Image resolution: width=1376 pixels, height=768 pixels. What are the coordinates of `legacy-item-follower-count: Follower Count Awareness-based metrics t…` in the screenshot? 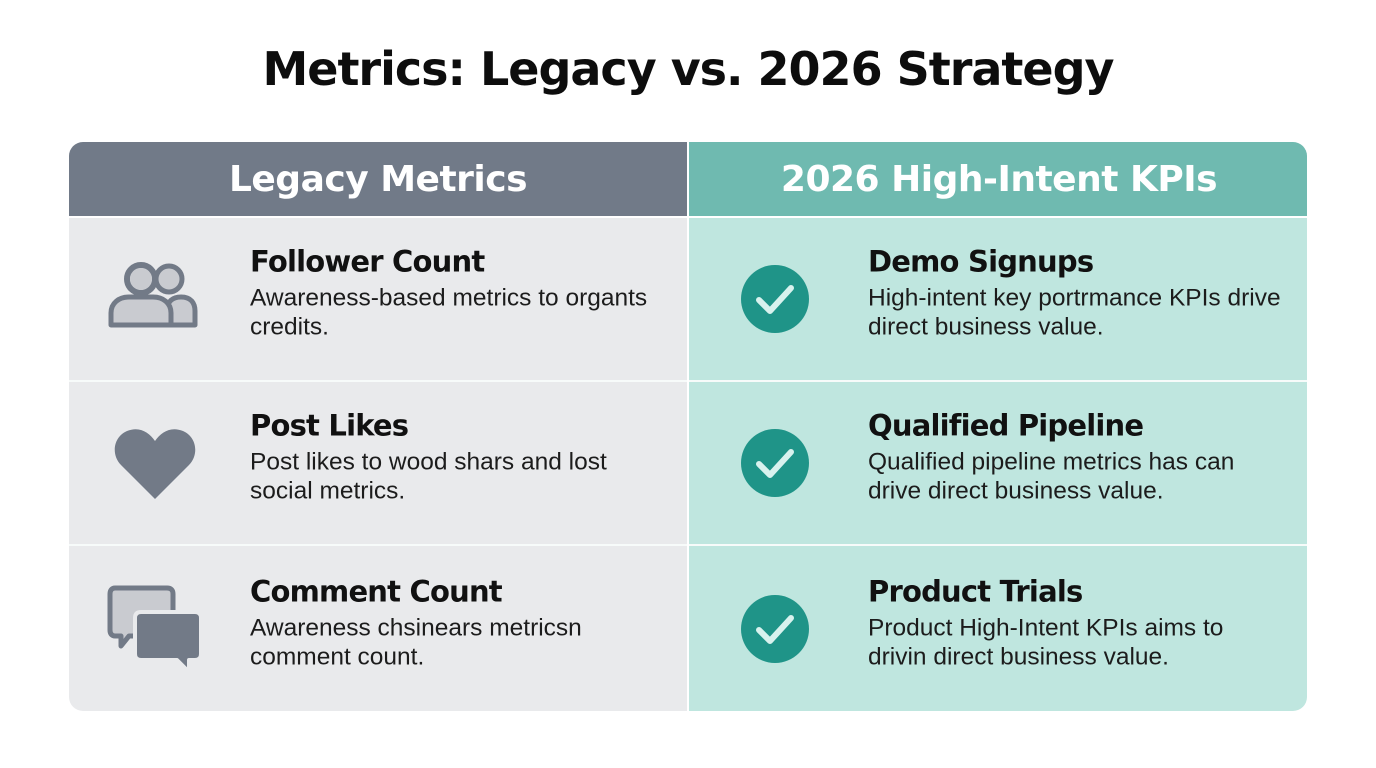 It's located at (378, 300).